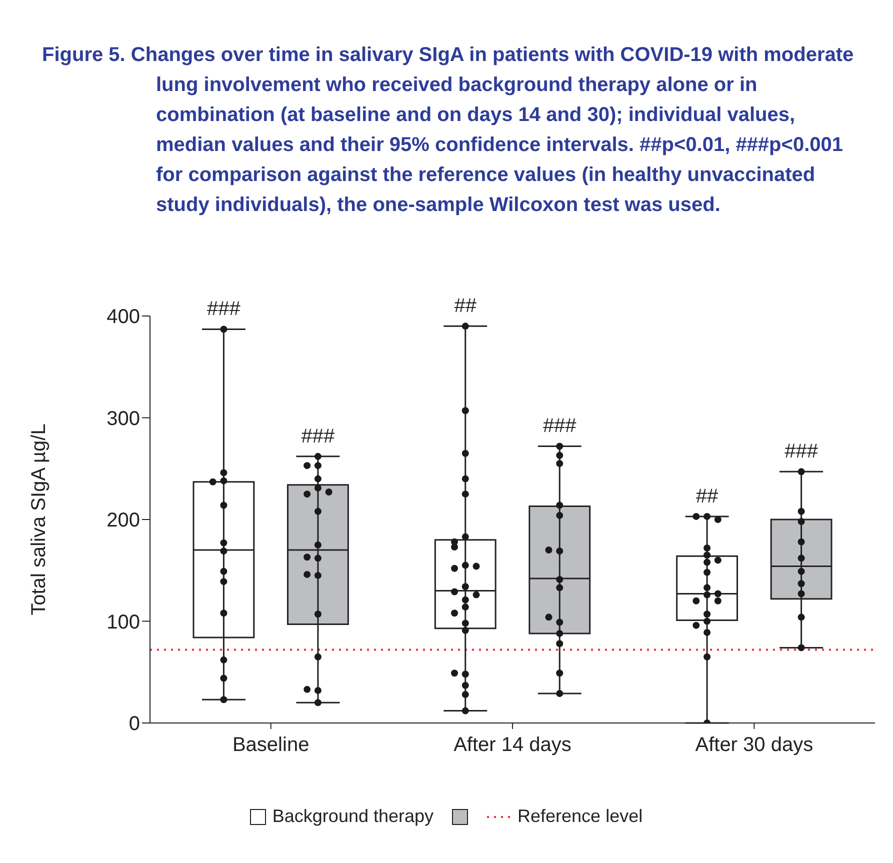 Image resolution: width=893 pixels, height=863 pixels. What do you see at coordinates (134, 724) in the screenshot?
I see `y-tick-label: 0` at bounding box center [134, 724].